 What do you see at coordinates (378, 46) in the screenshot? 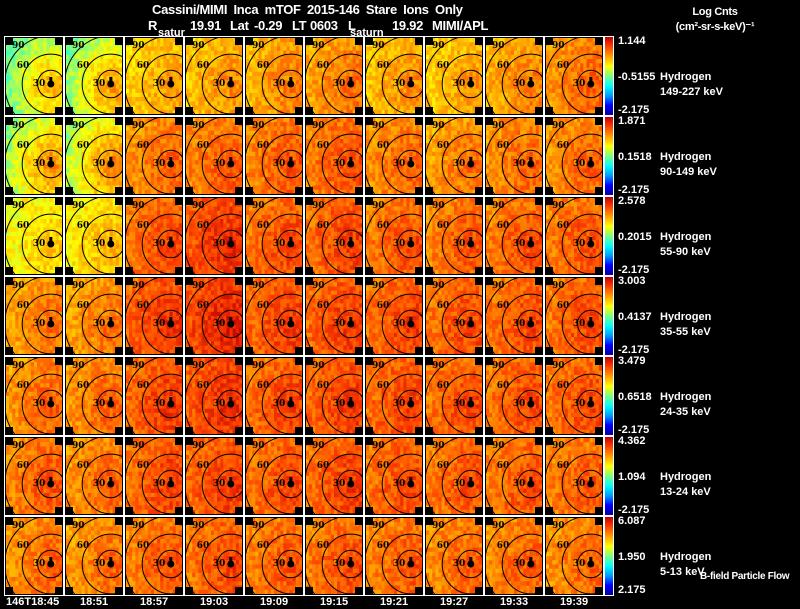
I see `contour-label: 90` at bounding box center [378, 46].